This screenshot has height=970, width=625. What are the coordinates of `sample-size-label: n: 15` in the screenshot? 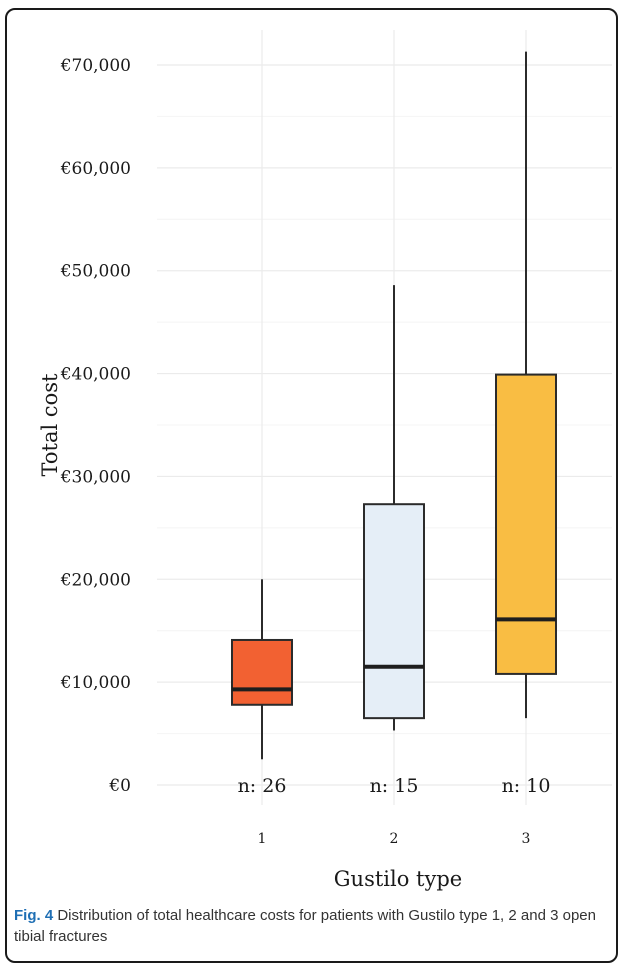 It's located at (394, 786).